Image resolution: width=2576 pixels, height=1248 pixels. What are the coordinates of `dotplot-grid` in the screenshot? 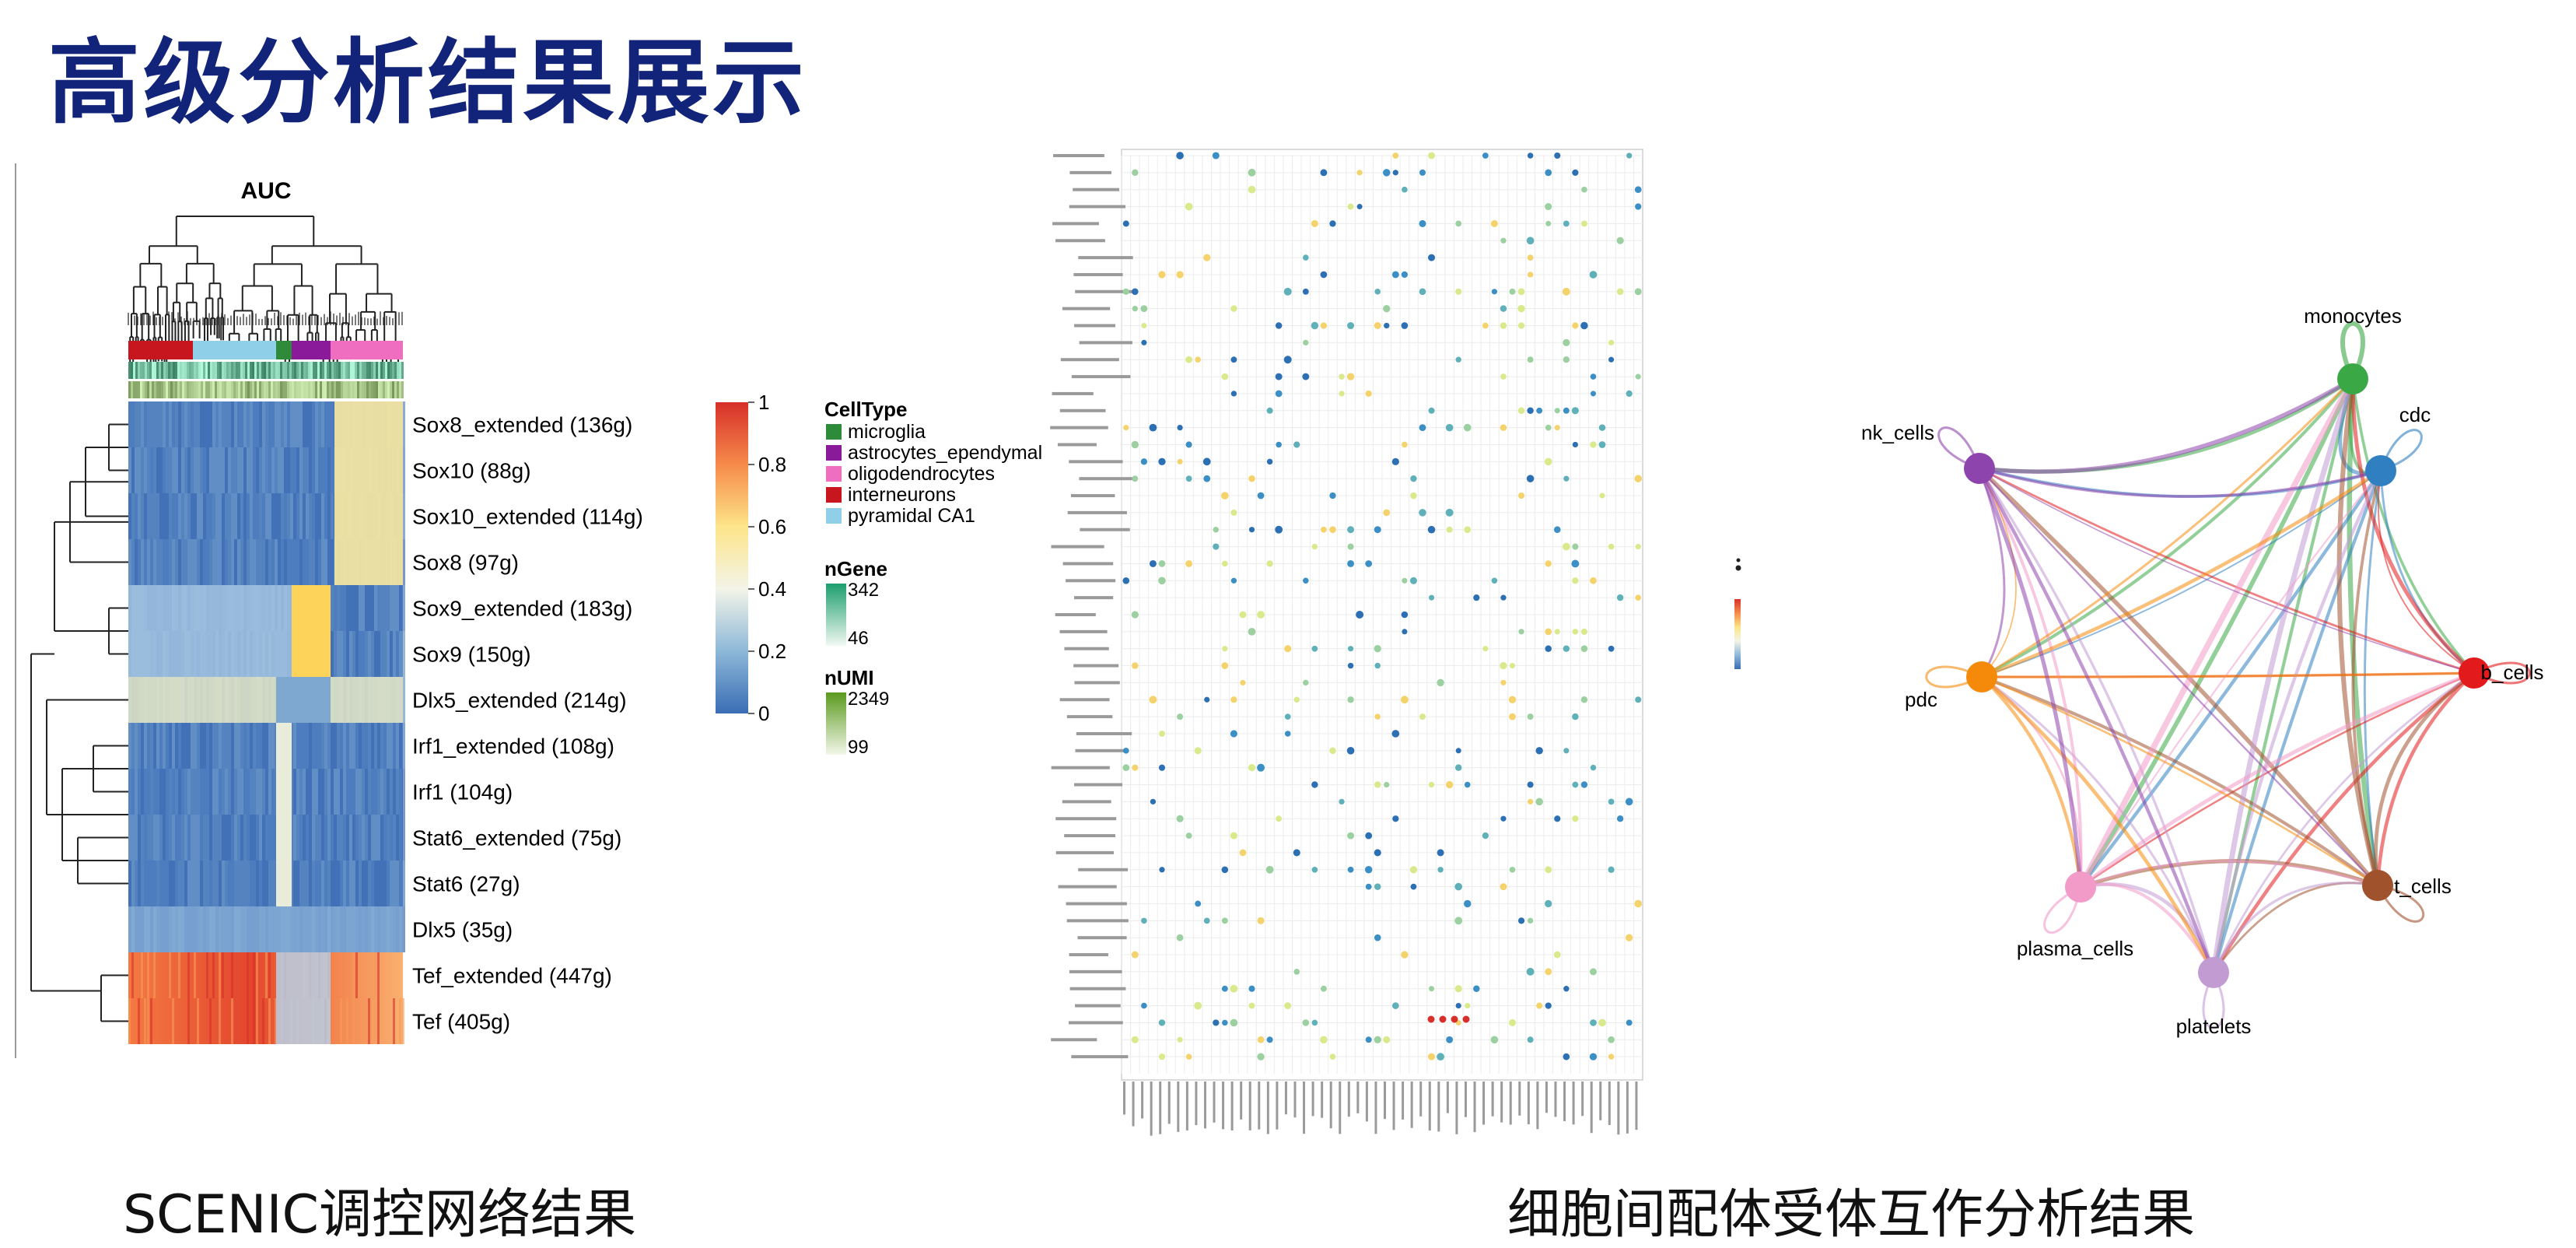 It's located at (1382, 614).